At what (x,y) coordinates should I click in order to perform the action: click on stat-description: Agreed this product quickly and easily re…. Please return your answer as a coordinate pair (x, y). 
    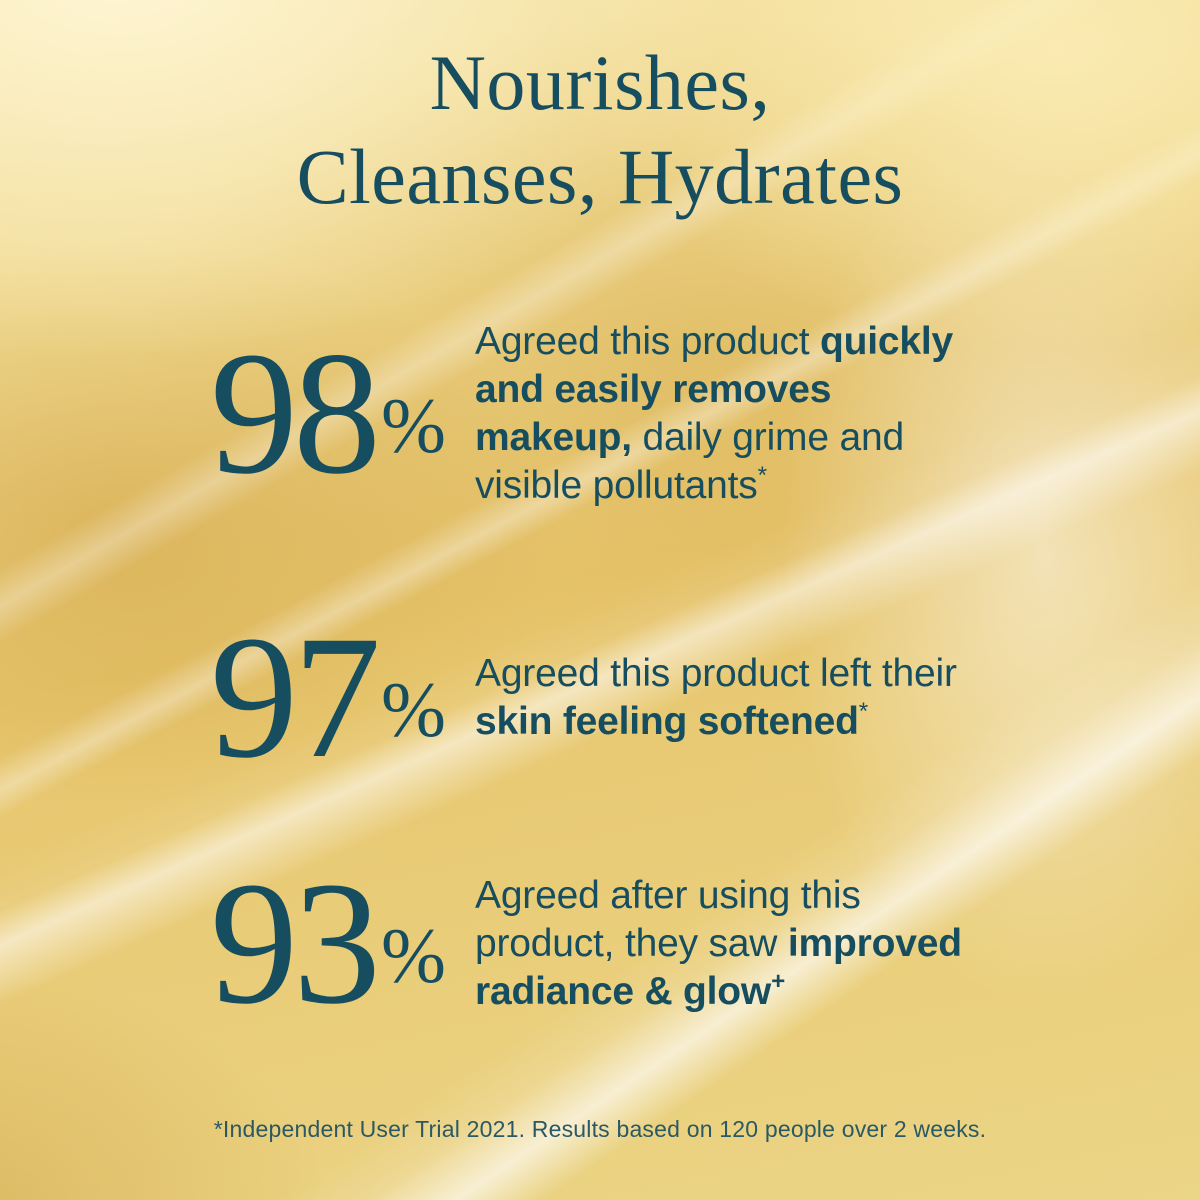
    Looking at the image, I should click on (714, 414).